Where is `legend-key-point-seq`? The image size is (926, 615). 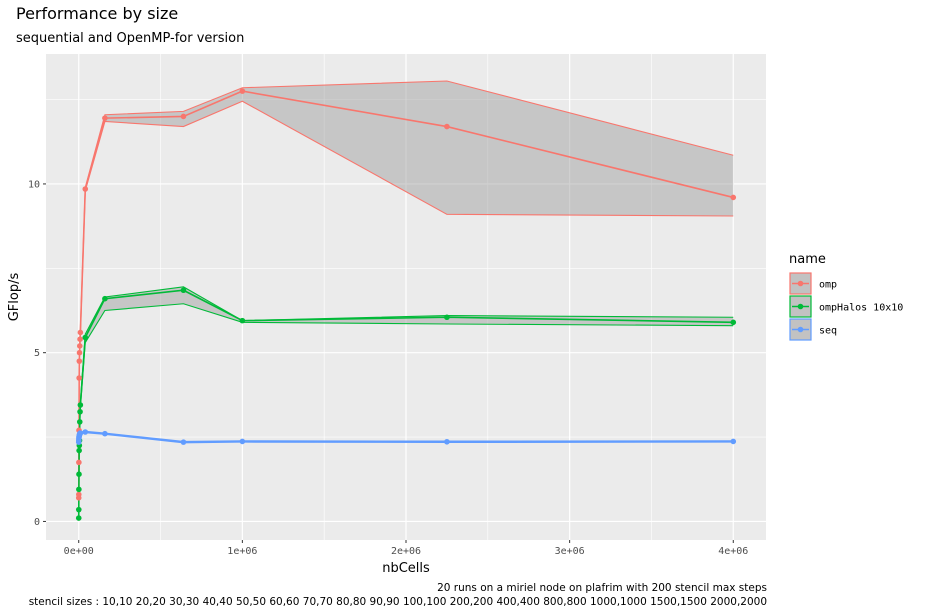 legend-key-point-seq is located at coordinates (800, 329).